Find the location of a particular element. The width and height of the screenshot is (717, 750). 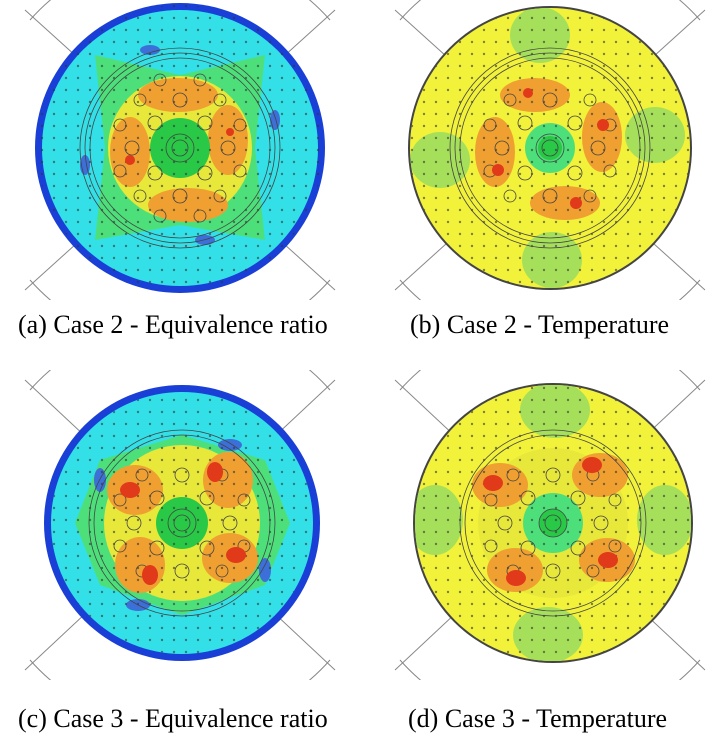

caption-a: (a) Case 2 - Equivalence ratio is located at coordinates (173, 324).